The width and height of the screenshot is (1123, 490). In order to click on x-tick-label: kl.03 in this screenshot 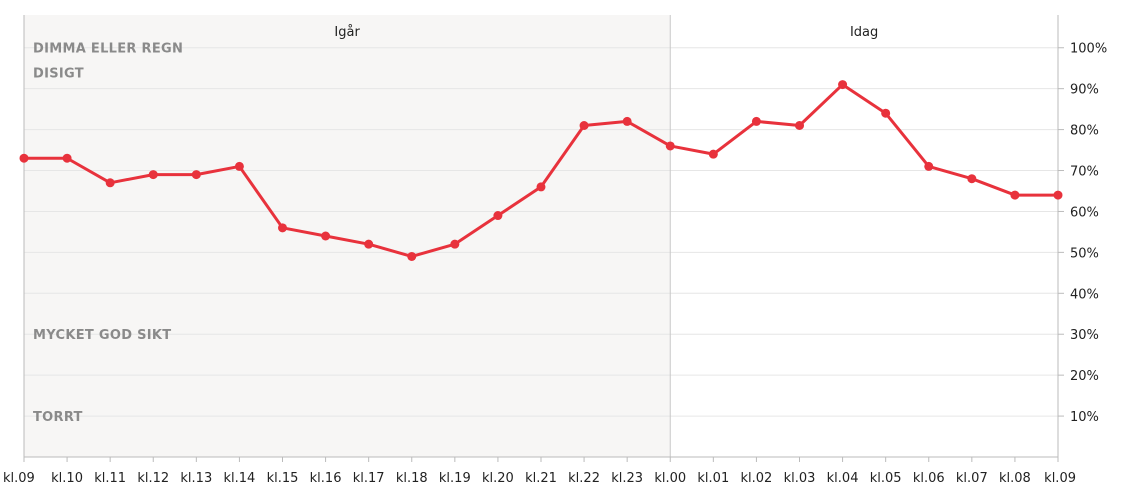, I will do `click(800, 478)`.